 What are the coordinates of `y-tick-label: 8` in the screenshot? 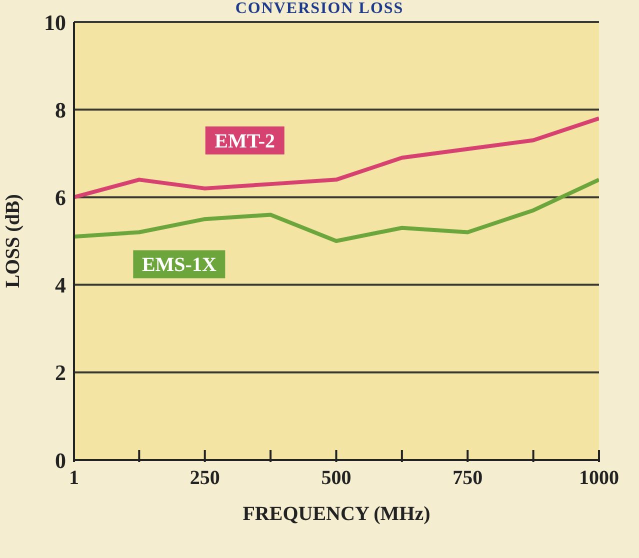 It's located at (60, 109).